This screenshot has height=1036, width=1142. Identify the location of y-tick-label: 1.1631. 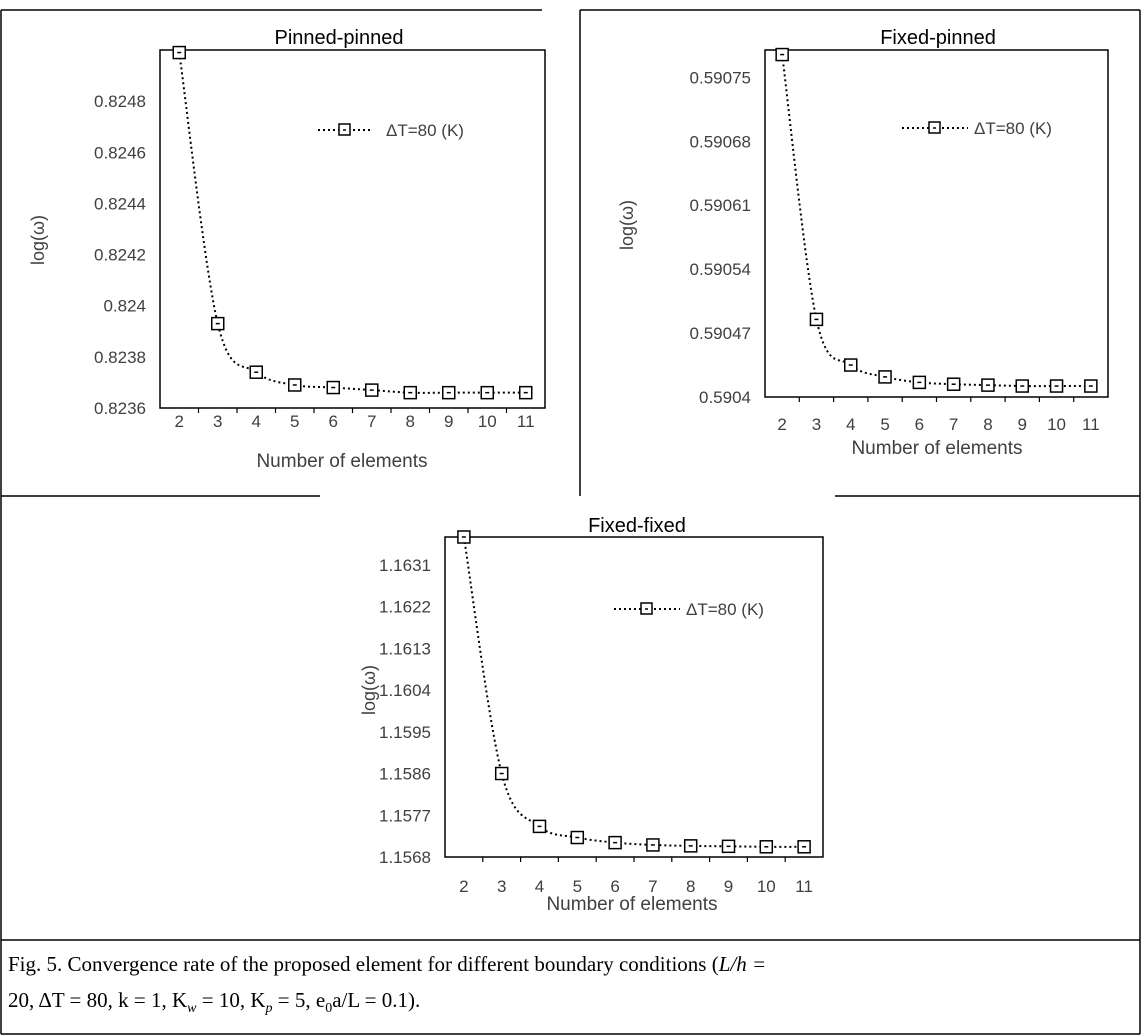
(405, 565).